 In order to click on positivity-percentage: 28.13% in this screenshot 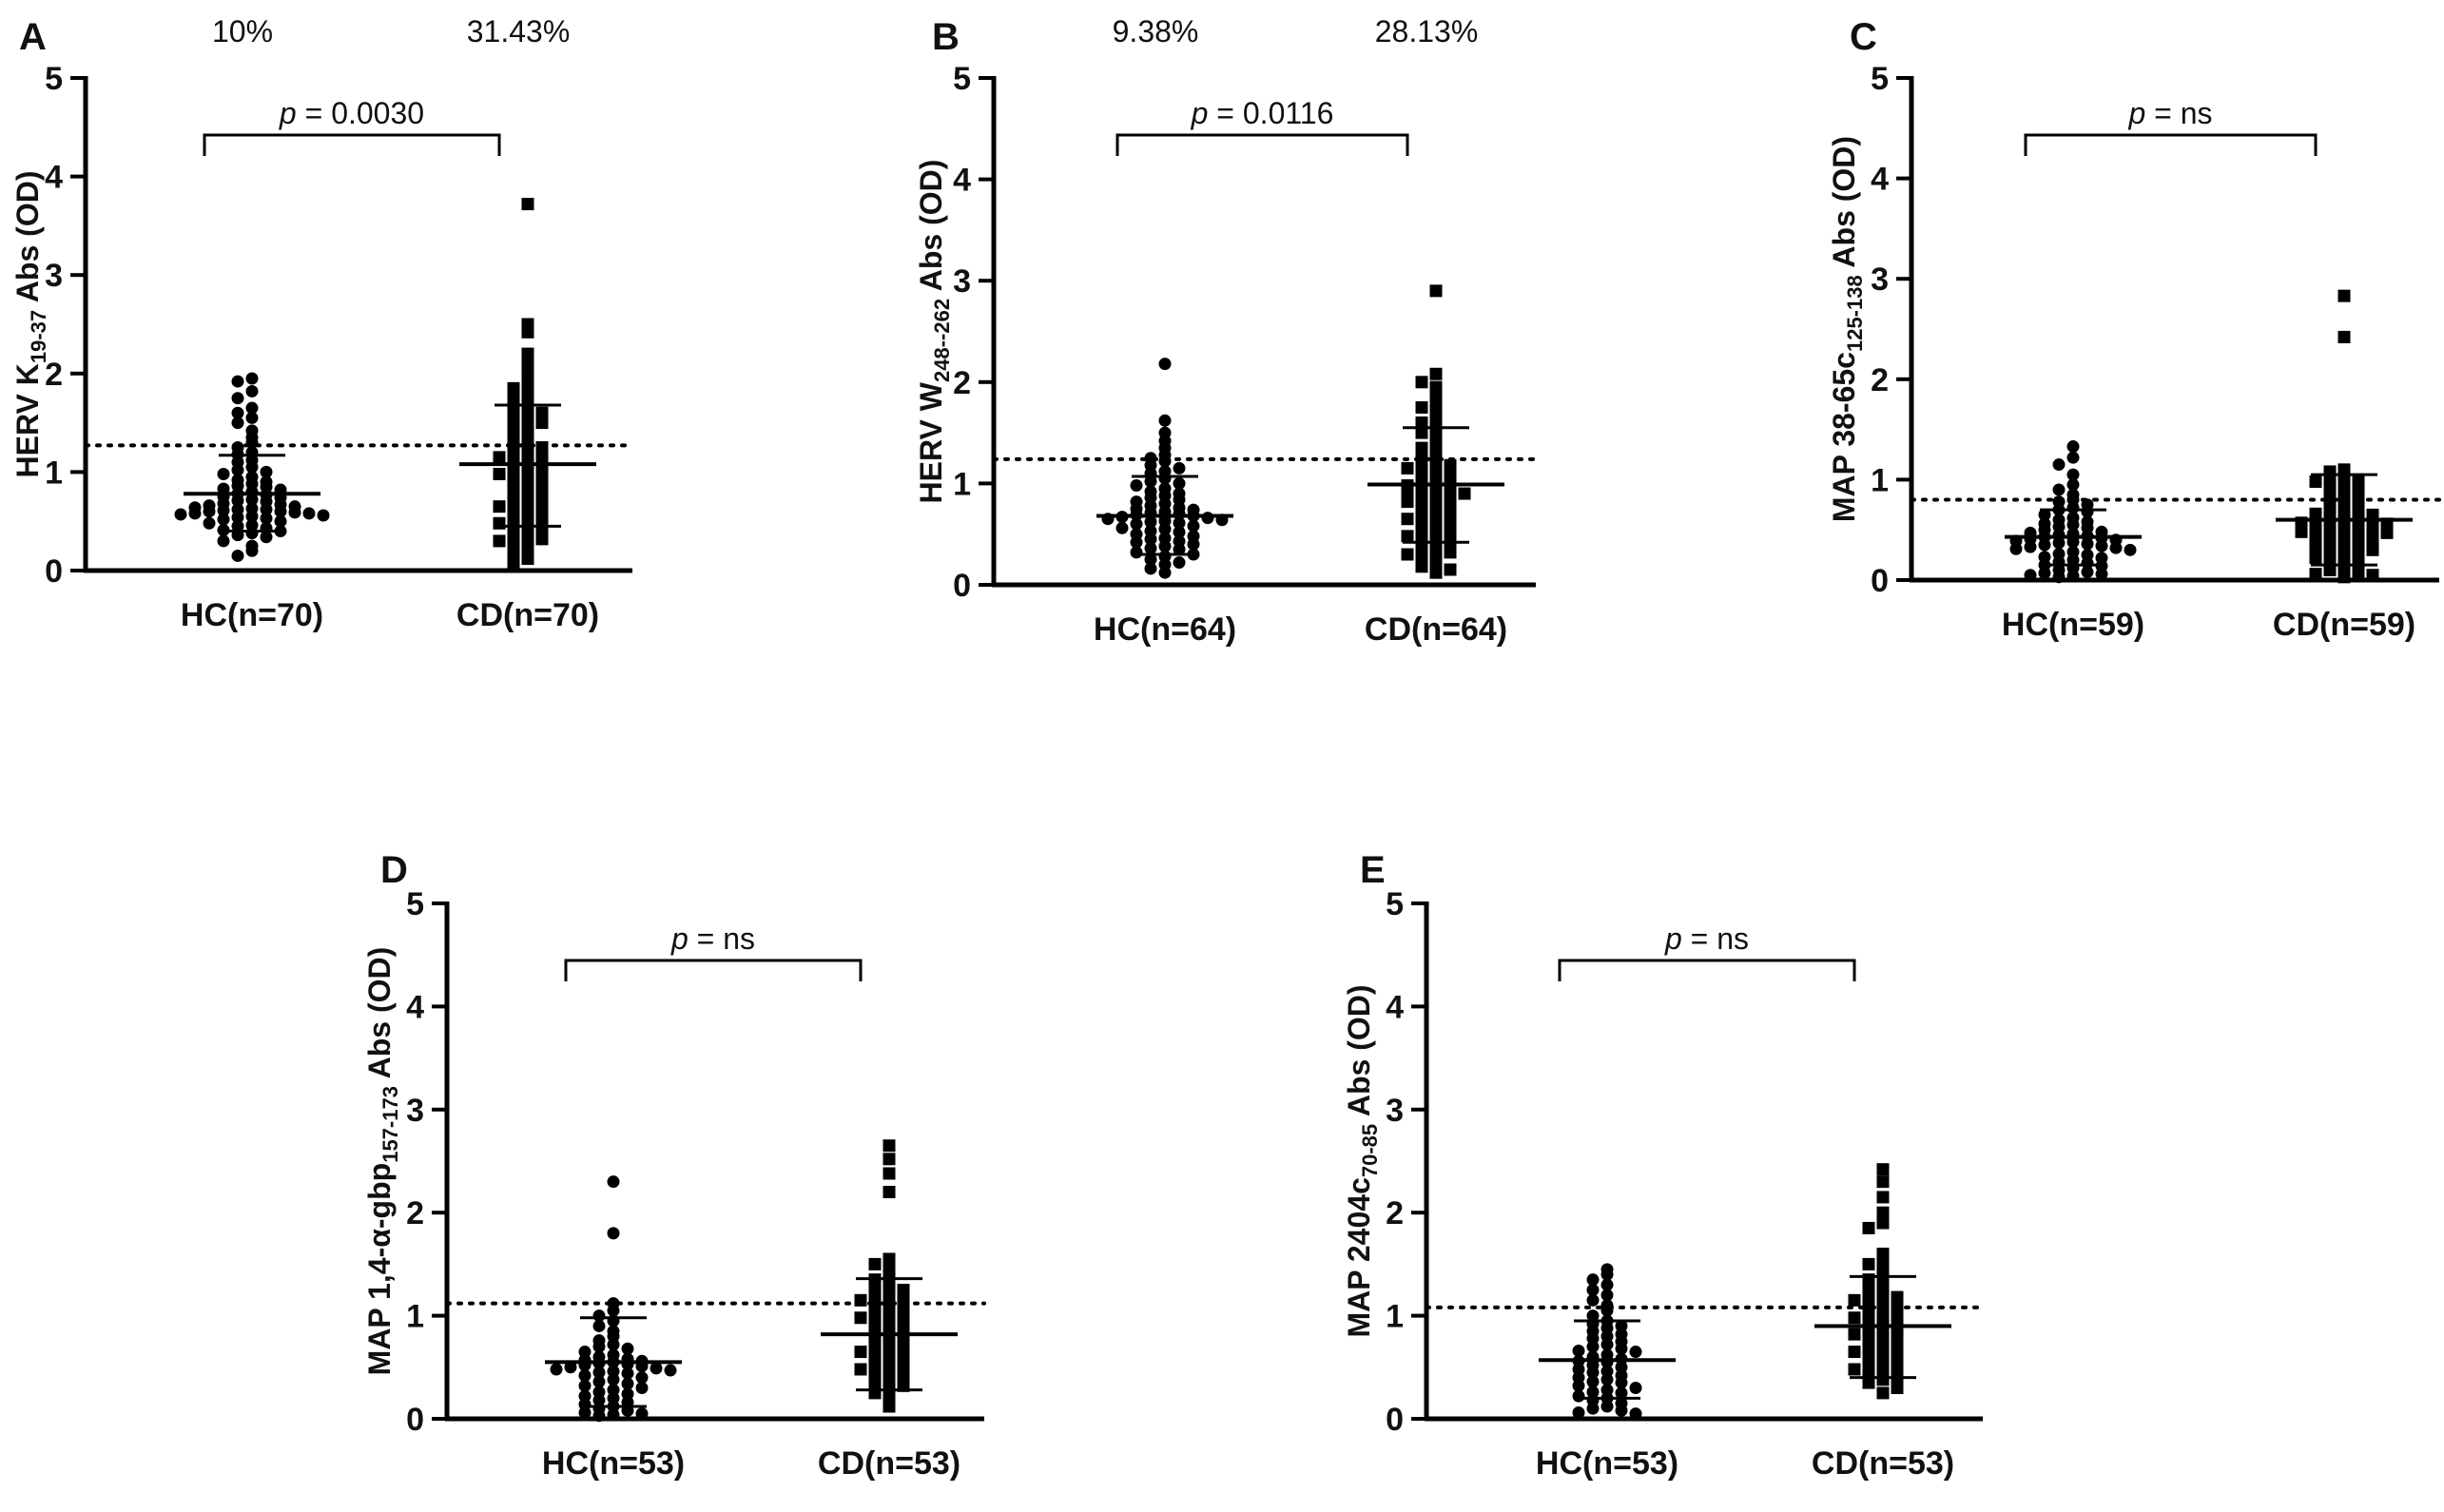, I will do `click(1427, 31)`.